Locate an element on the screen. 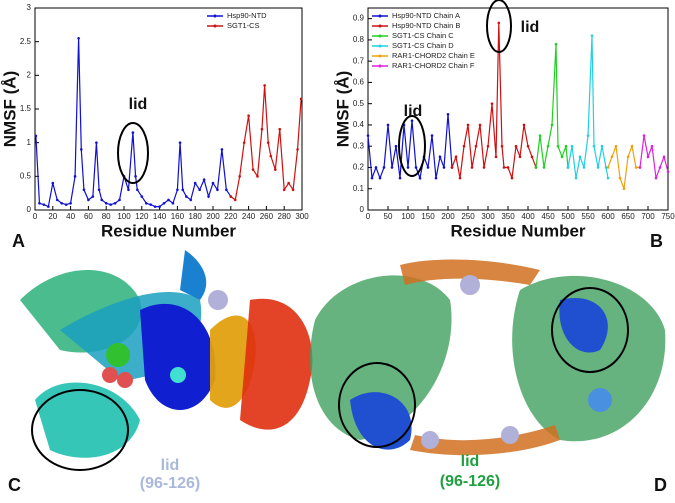 Image resolution: width=675 pixels, height=503 pixels. y-tick-label: 0.3 is located at coordinates (359, 145).